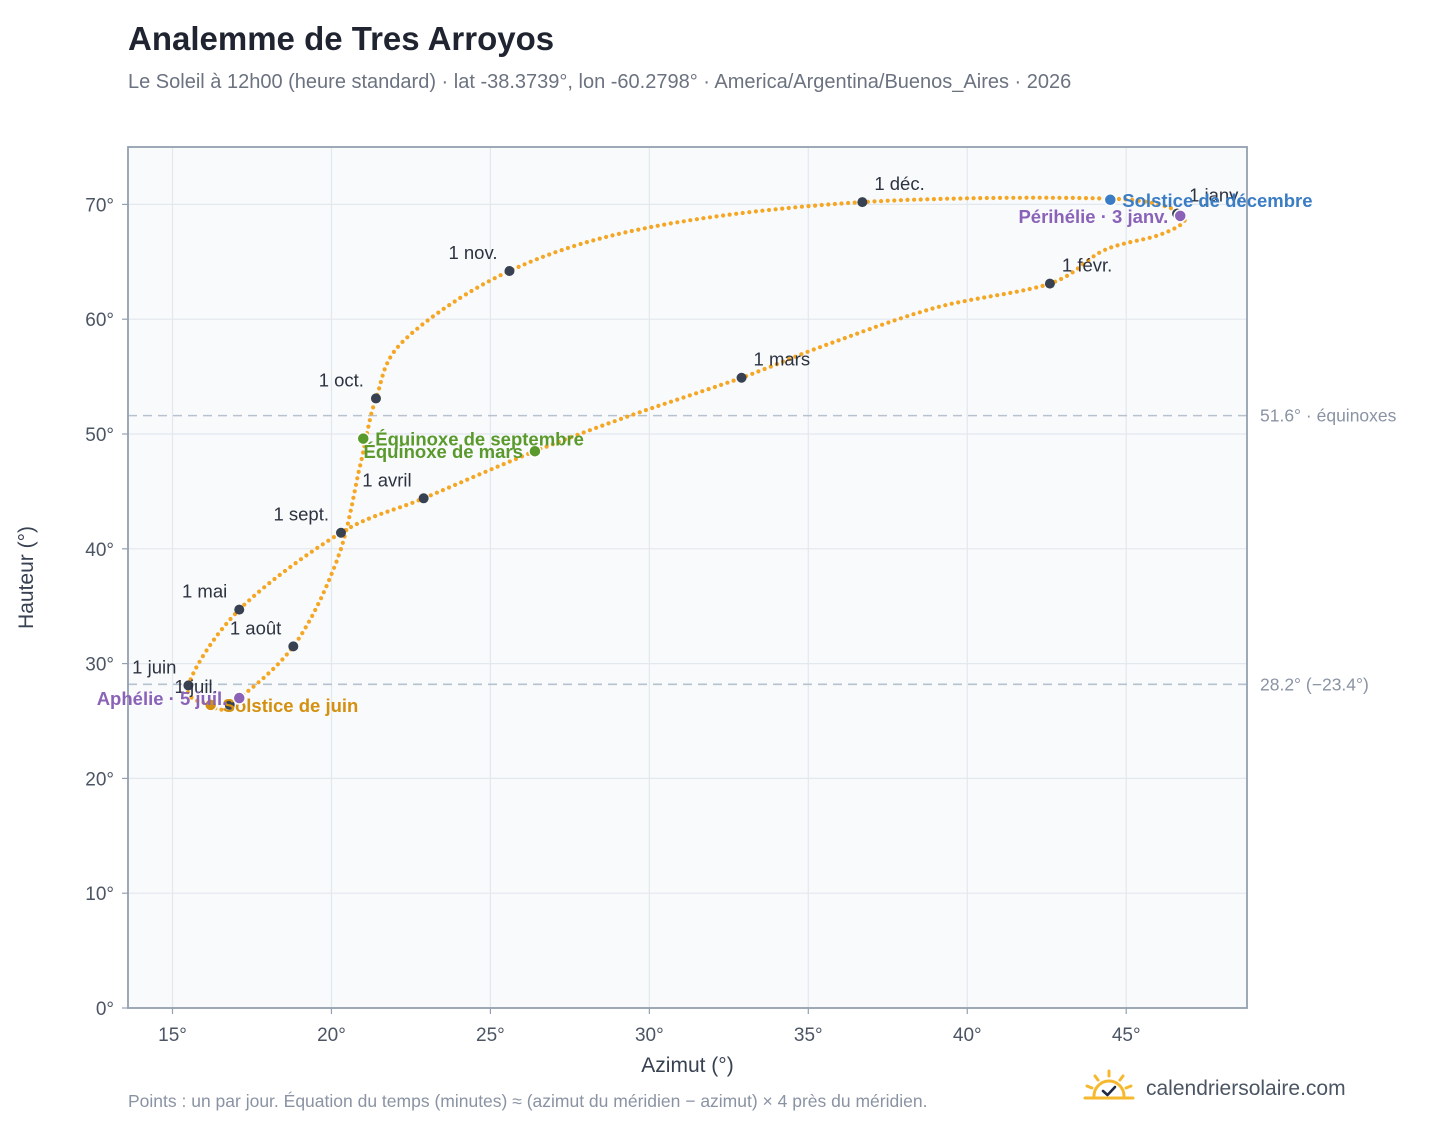 The height and width of the screenshot is (1124, 1448). I want to click on month-label: 1 août, so click(255, 627).